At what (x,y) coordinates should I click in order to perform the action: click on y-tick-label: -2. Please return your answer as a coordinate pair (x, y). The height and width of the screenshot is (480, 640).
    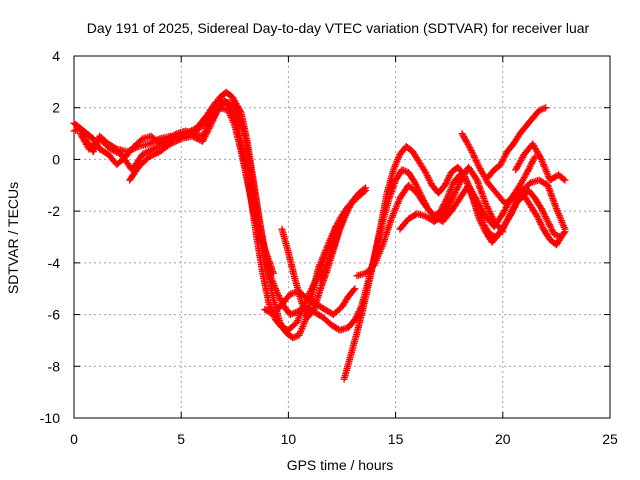
    Looking at the image, I should click on (54, 211).